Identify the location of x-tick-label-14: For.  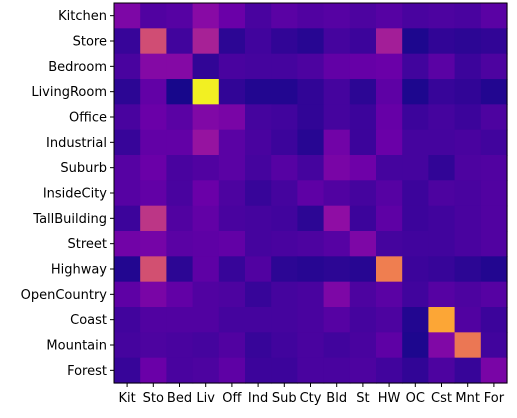
(494, 398).